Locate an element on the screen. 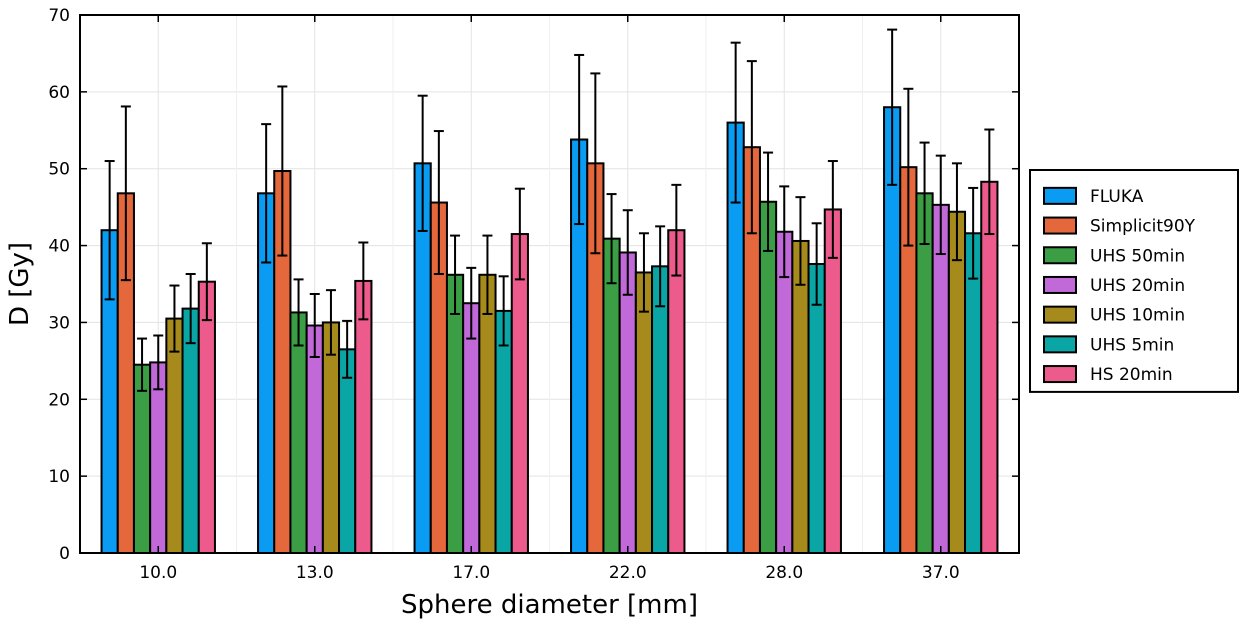 The height and width of the screenshot is (623, 1246). x-tick-label: 13.0 is located at coordinates (315, 573).